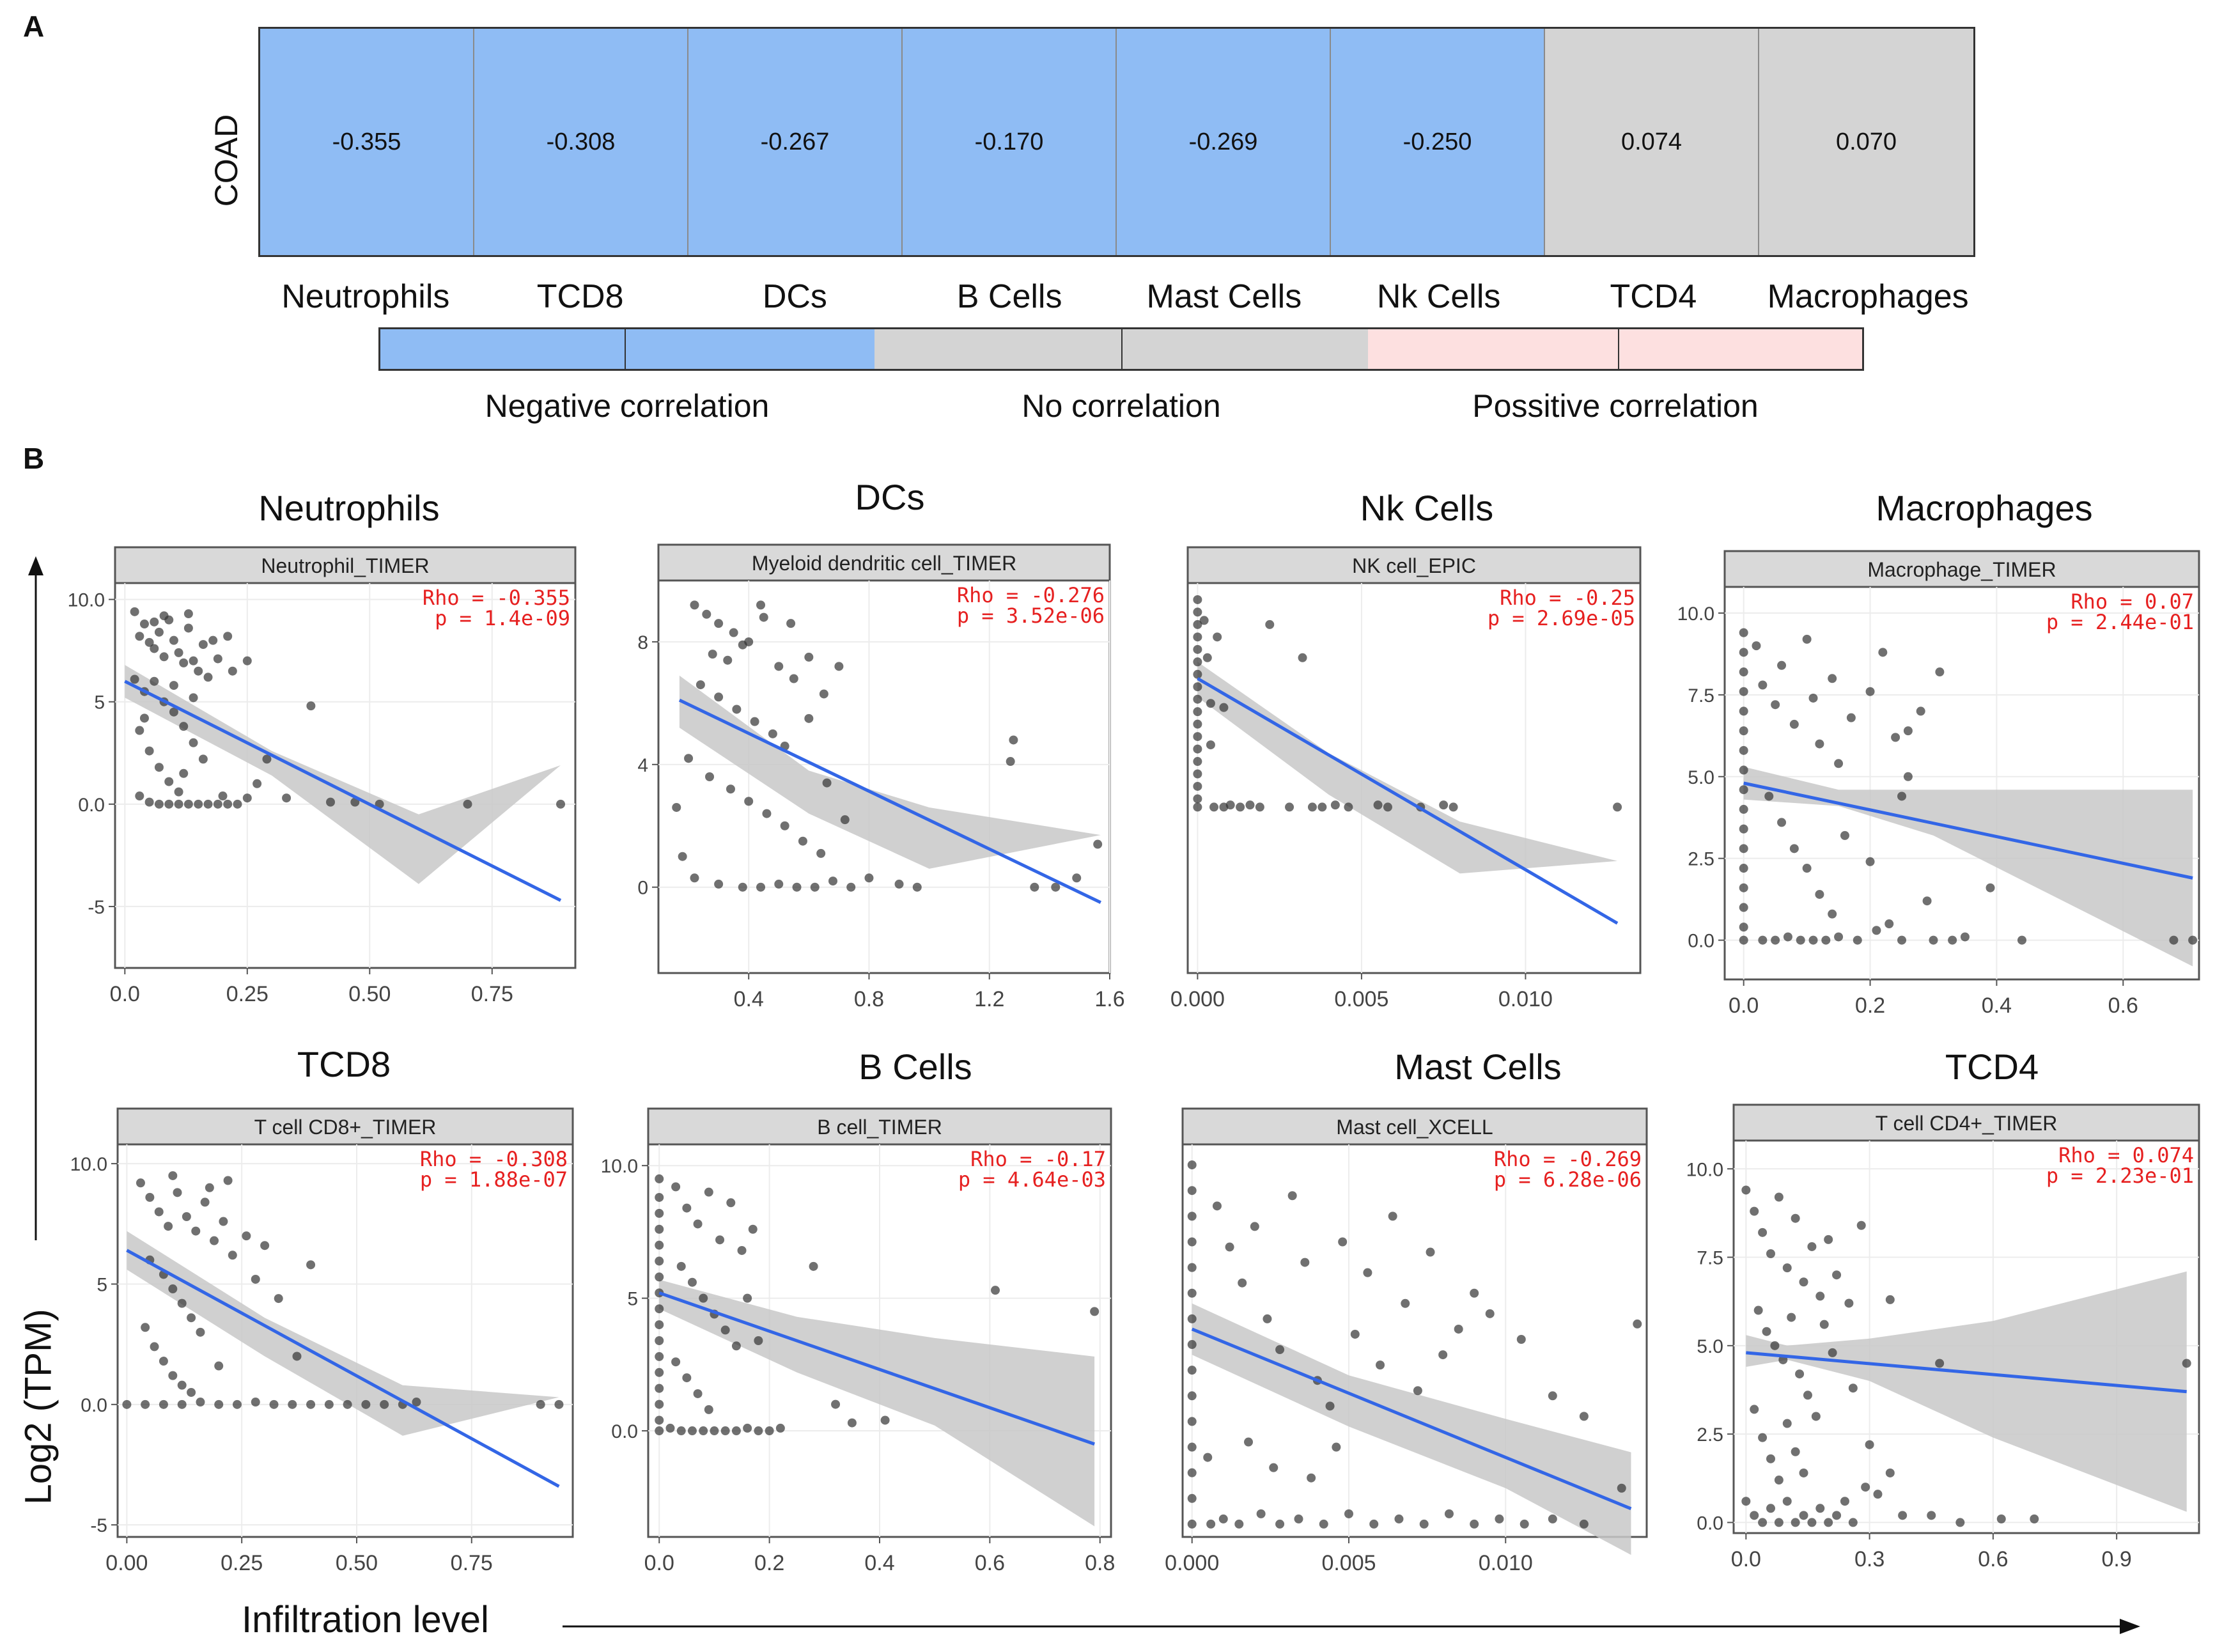  I want to click on heatmap-cell: -0.308, so click(581, 142).